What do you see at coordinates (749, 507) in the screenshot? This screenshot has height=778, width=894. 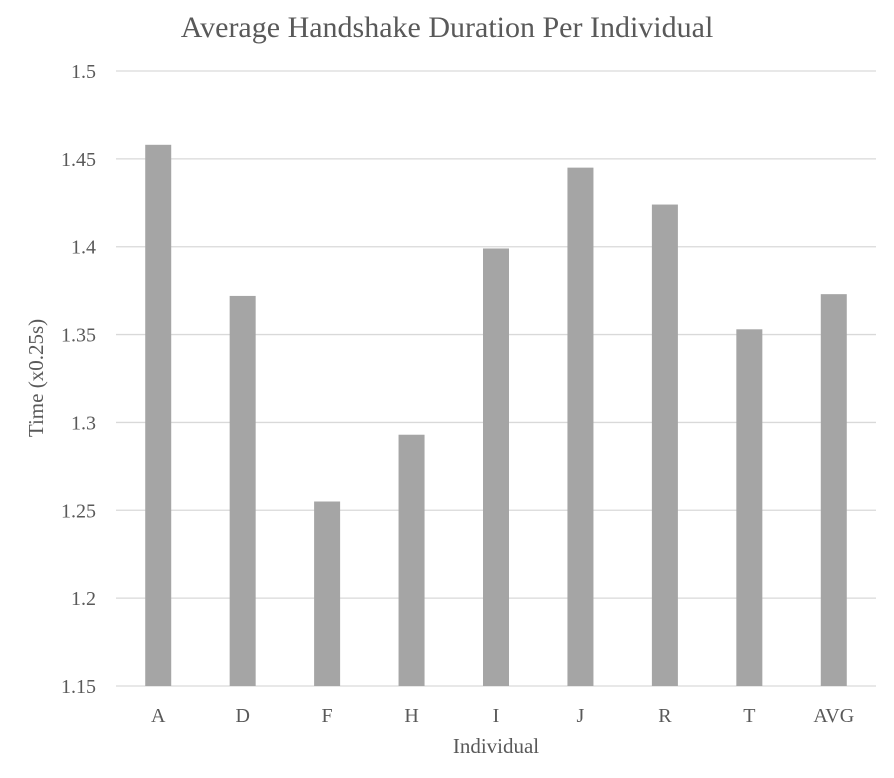 I see `bar-t` at bounding box center [749, 507].